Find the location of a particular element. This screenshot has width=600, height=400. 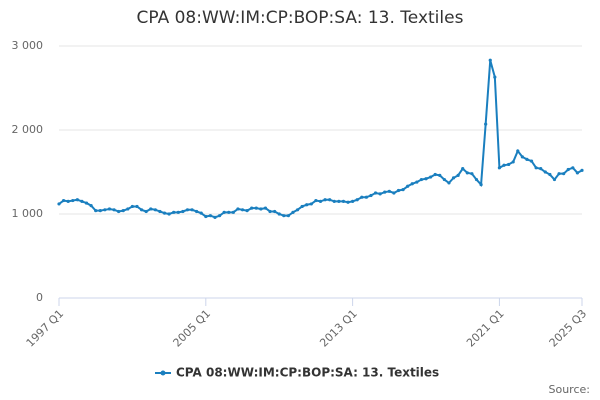

y-tick-label: 3 000 is located at coordinates (28, 45).